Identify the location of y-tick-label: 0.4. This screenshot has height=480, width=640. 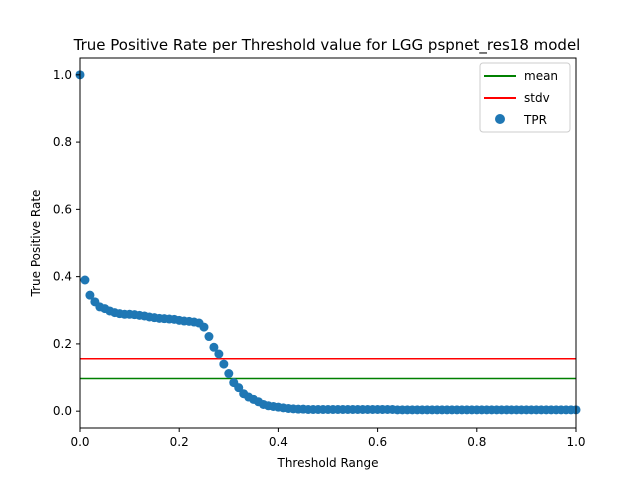
(62, 277).